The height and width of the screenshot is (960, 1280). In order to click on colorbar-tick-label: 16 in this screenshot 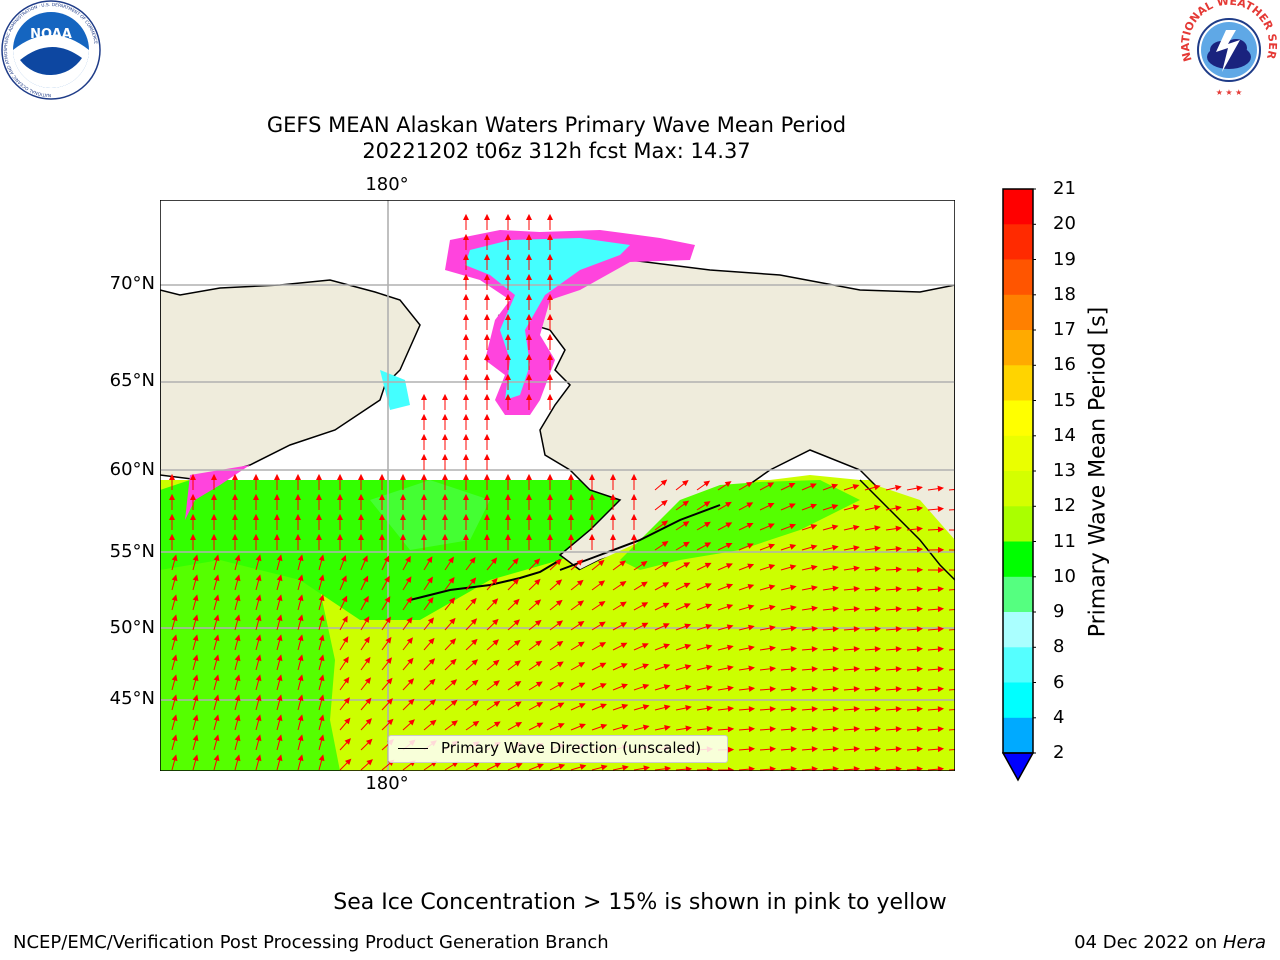, I will do `click(1064, 365)`.